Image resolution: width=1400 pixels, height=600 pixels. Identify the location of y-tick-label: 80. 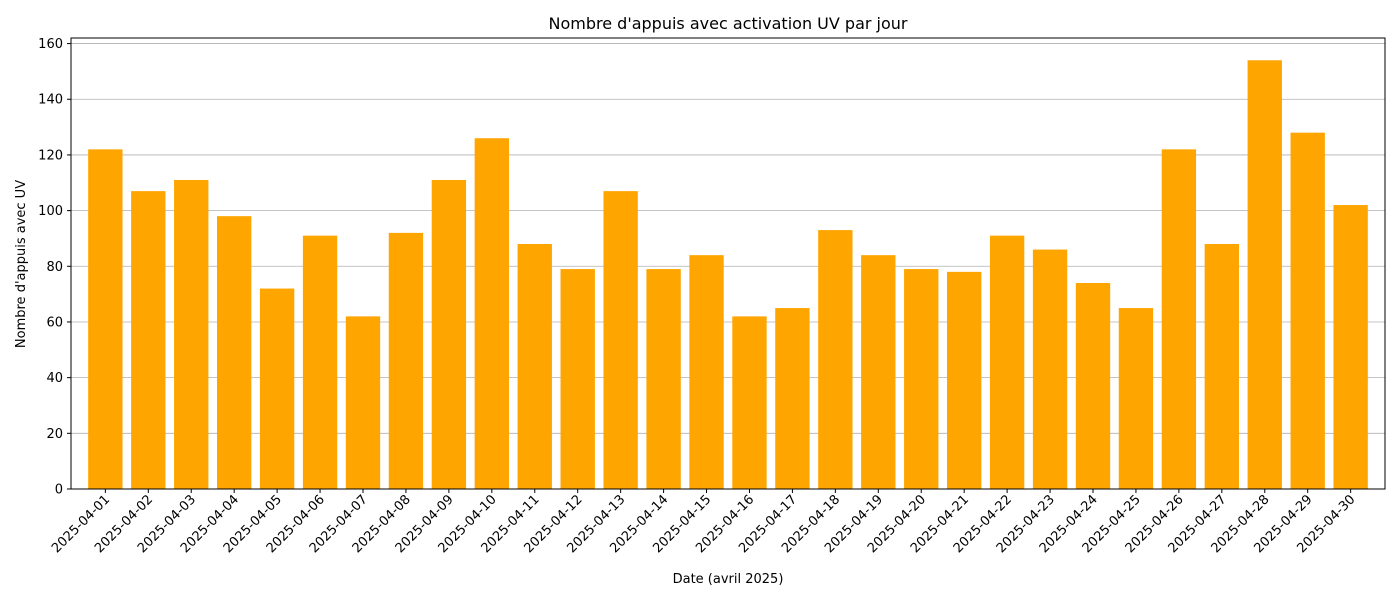
(54, 267).